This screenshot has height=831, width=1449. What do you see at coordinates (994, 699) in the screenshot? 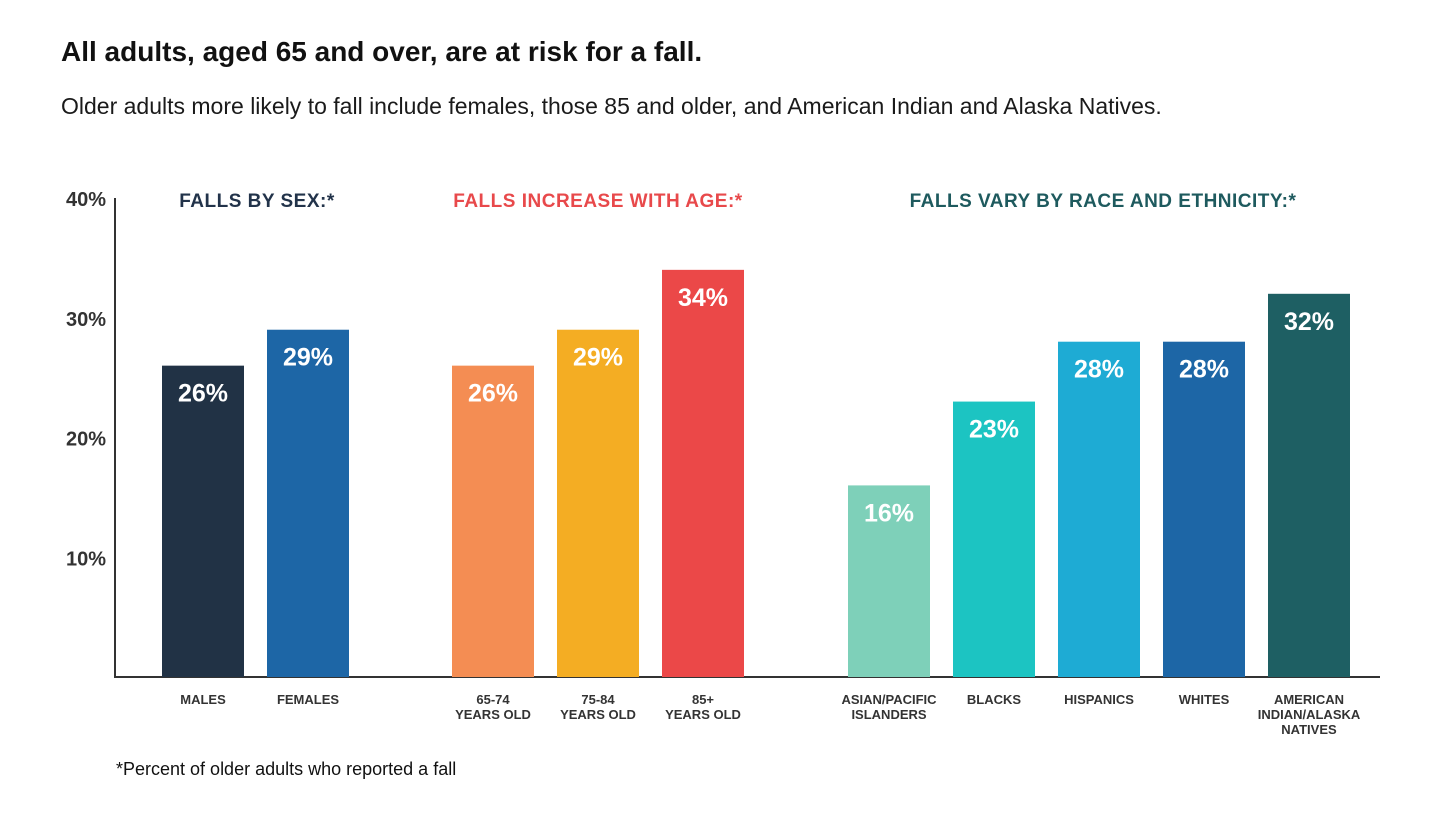
I see `category-label: BLACKS` at bounding box center [994, 699].